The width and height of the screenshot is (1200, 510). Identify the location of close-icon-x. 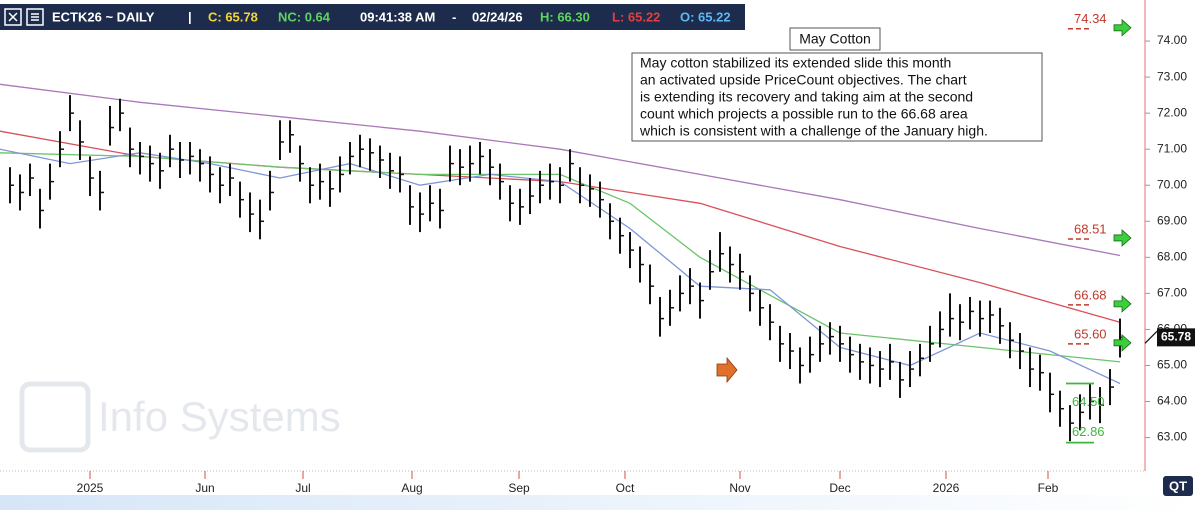
(13, 17).